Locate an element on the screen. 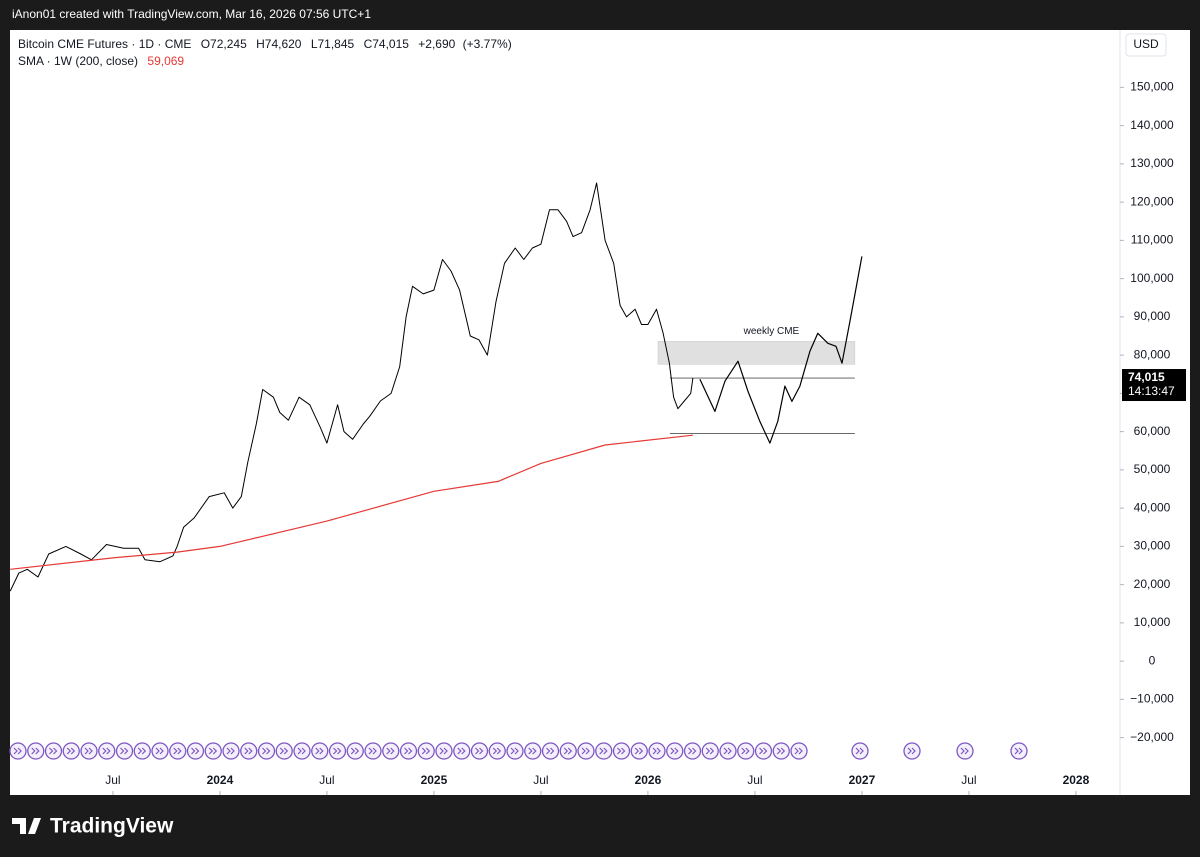 This screenshot has width=1200, height=857. sma-line is located at coordinates (351, 502).